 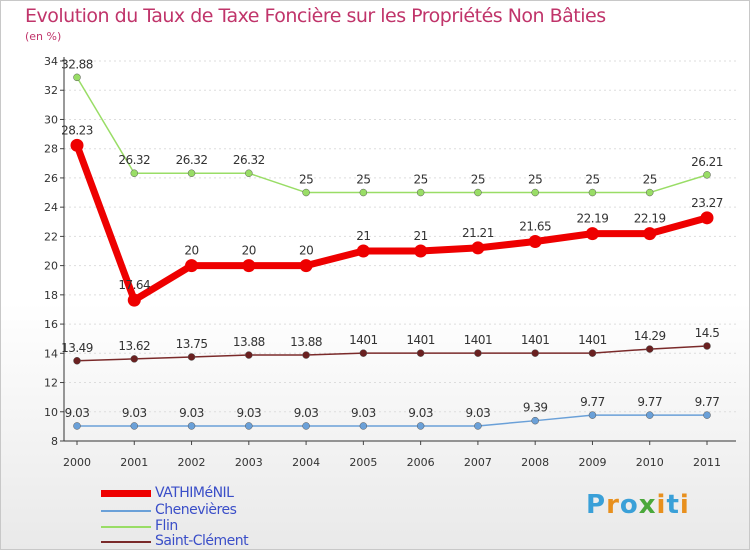 I want to click on x-tick-label: 2000, so click(x=77, y=462).